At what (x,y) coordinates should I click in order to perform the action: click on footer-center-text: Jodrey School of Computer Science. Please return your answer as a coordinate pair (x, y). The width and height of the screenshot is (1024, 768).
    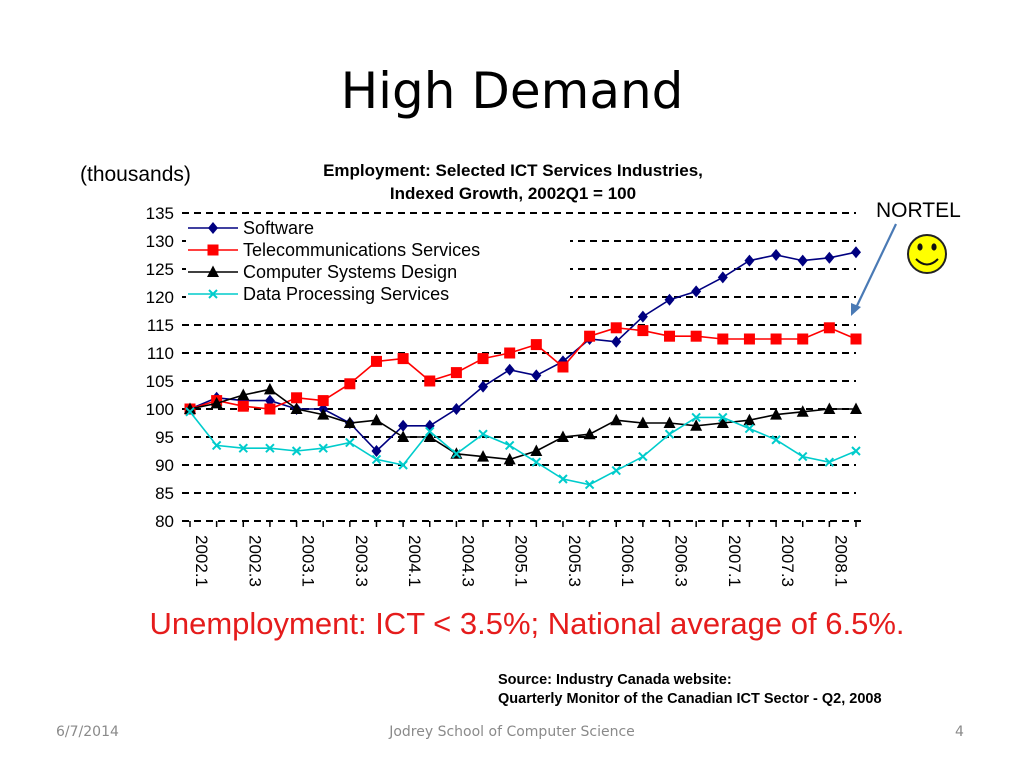
    Looking at the image, I should click on (512, 732).